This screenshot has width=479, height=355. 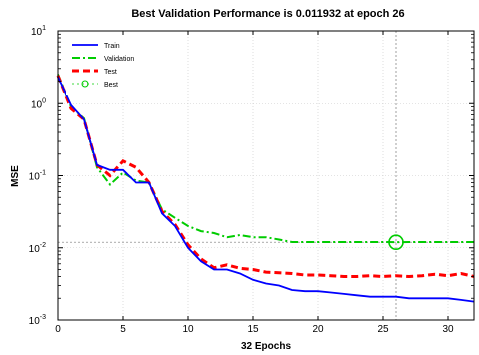 I want to click on y-tick-label: 10⁻³, so click(x=37, y=320).